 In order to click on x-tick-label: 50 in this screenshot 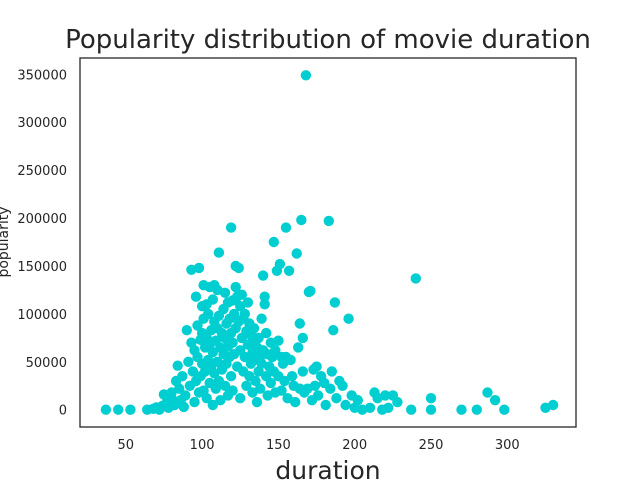, I will do `click(126, 445)`.